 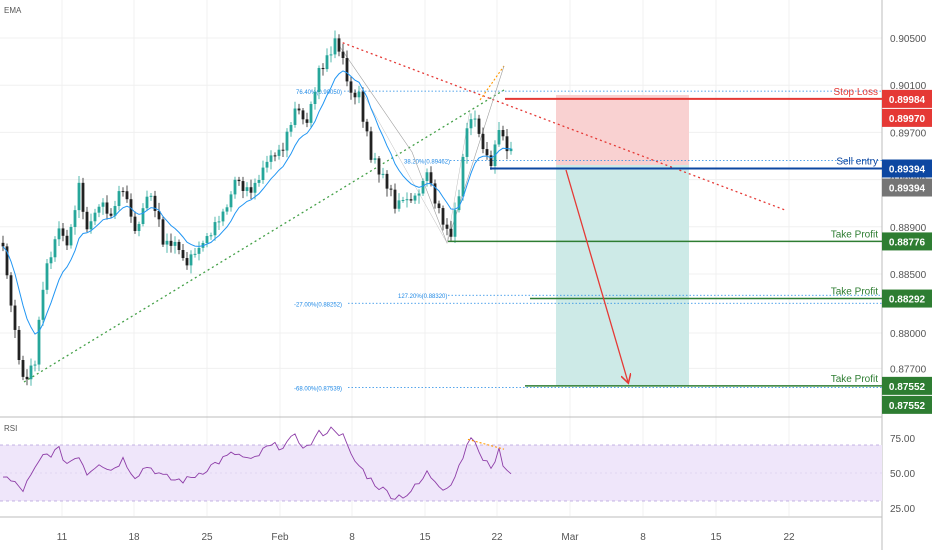 What do you see at coordinates (907, 404) in the screenshot?
I see `take-profit-3b-tag-bg` at bounding box center [907, 404].